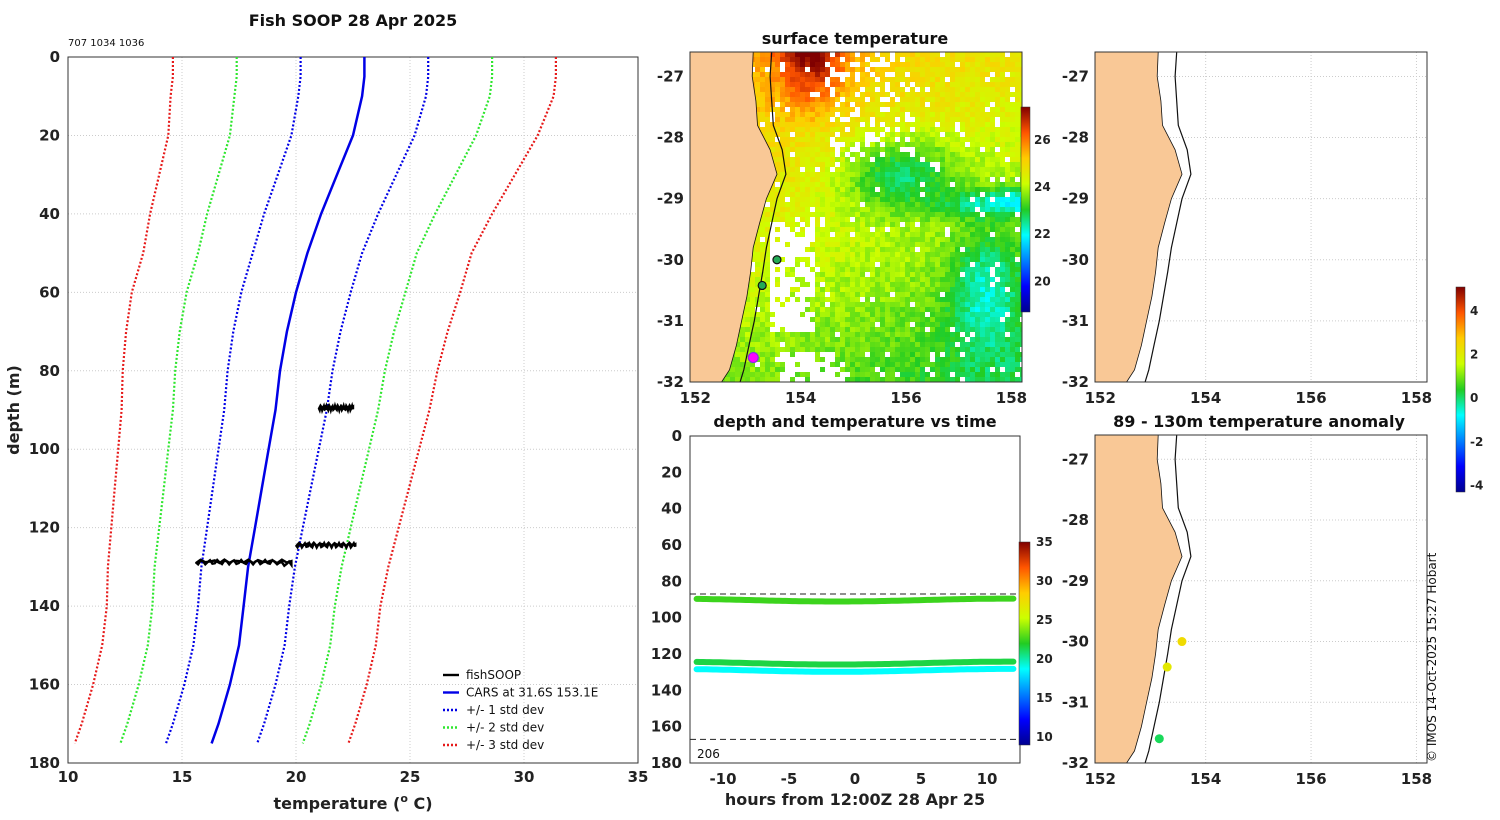 The width and height of the screenshot is (1500, 820). Describe the element at coordinates (233, 400) in the screenshot. I see `std-minus-1-line` at that location.